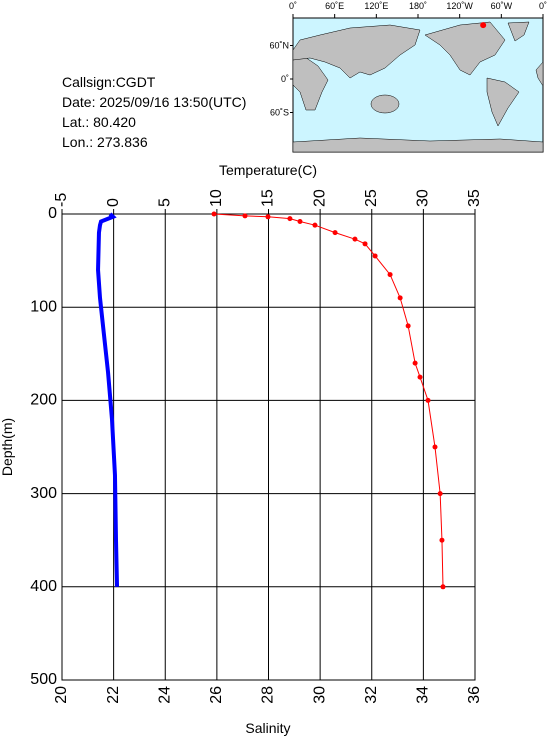 The height and width of the screenshot is (736, 553). I want to click on map-lon-label: 60˚W, so click(502, 6).